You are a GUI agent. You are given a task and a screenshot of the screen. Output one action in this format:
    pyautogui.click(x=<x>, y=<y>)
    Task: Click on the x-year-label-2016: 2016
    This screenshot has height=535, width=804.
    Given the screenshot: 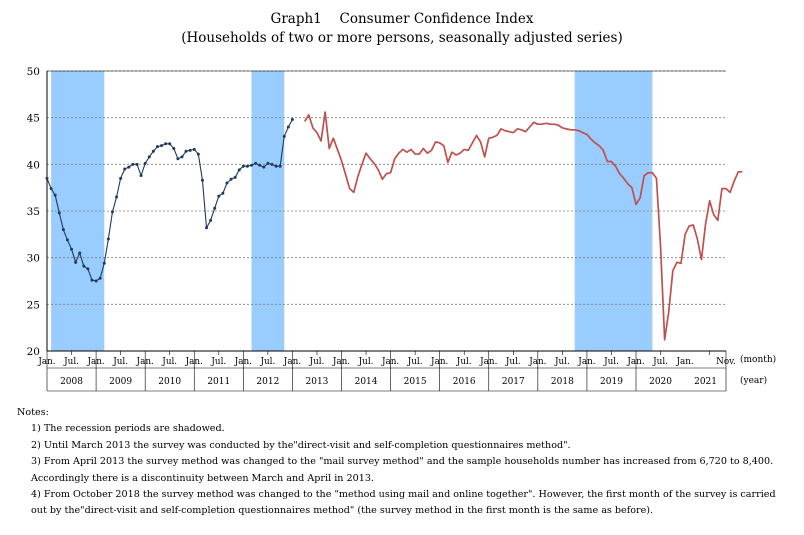 What is the action you would take?
    pyautogui.click(x=464, y=382)
    